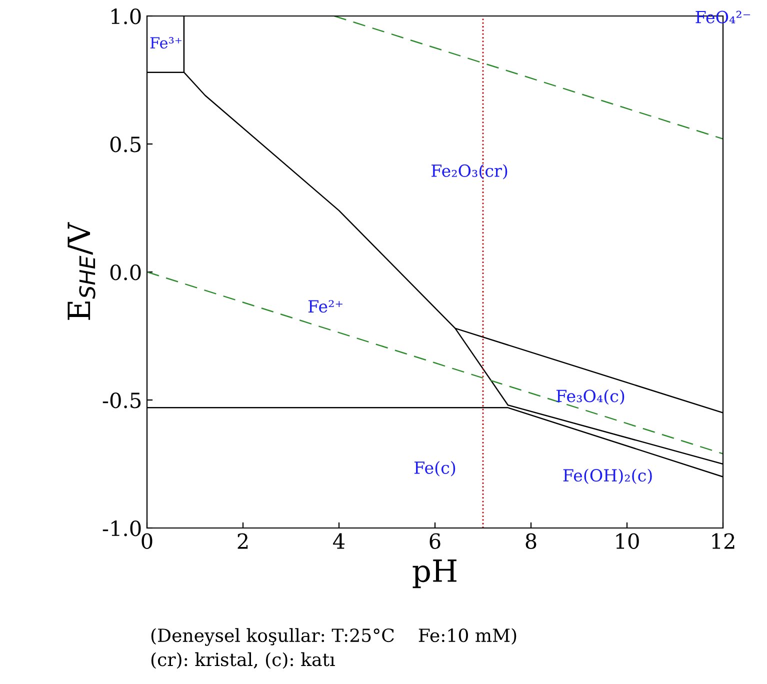 This screenshot has height=684, width=767. Describe the element at coordinates (434, 574) in the screenshot. I see `x-axis-title: pH` at that location.